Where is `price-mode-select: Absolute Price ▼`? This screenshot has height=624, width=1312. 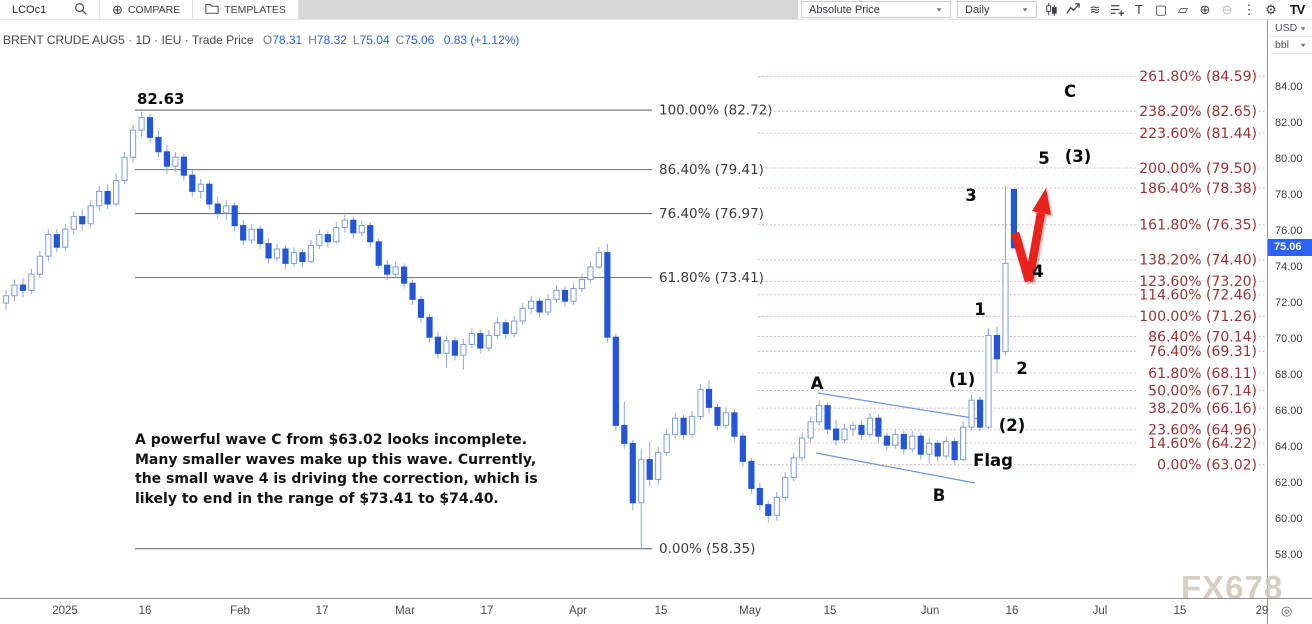
price-mode-select: Absolute Price ▼ is located at coordinates (876, 9).